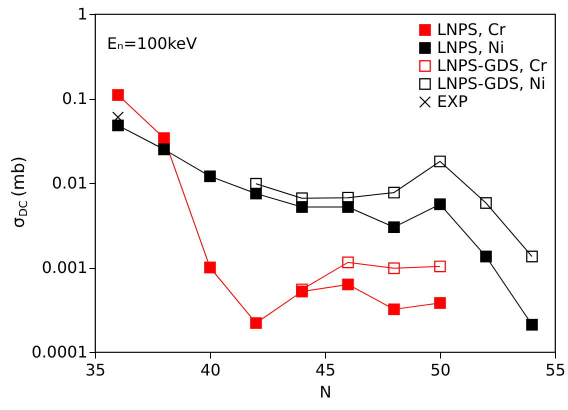  I want to click on x-tick-label: 50, so click(440, 370).